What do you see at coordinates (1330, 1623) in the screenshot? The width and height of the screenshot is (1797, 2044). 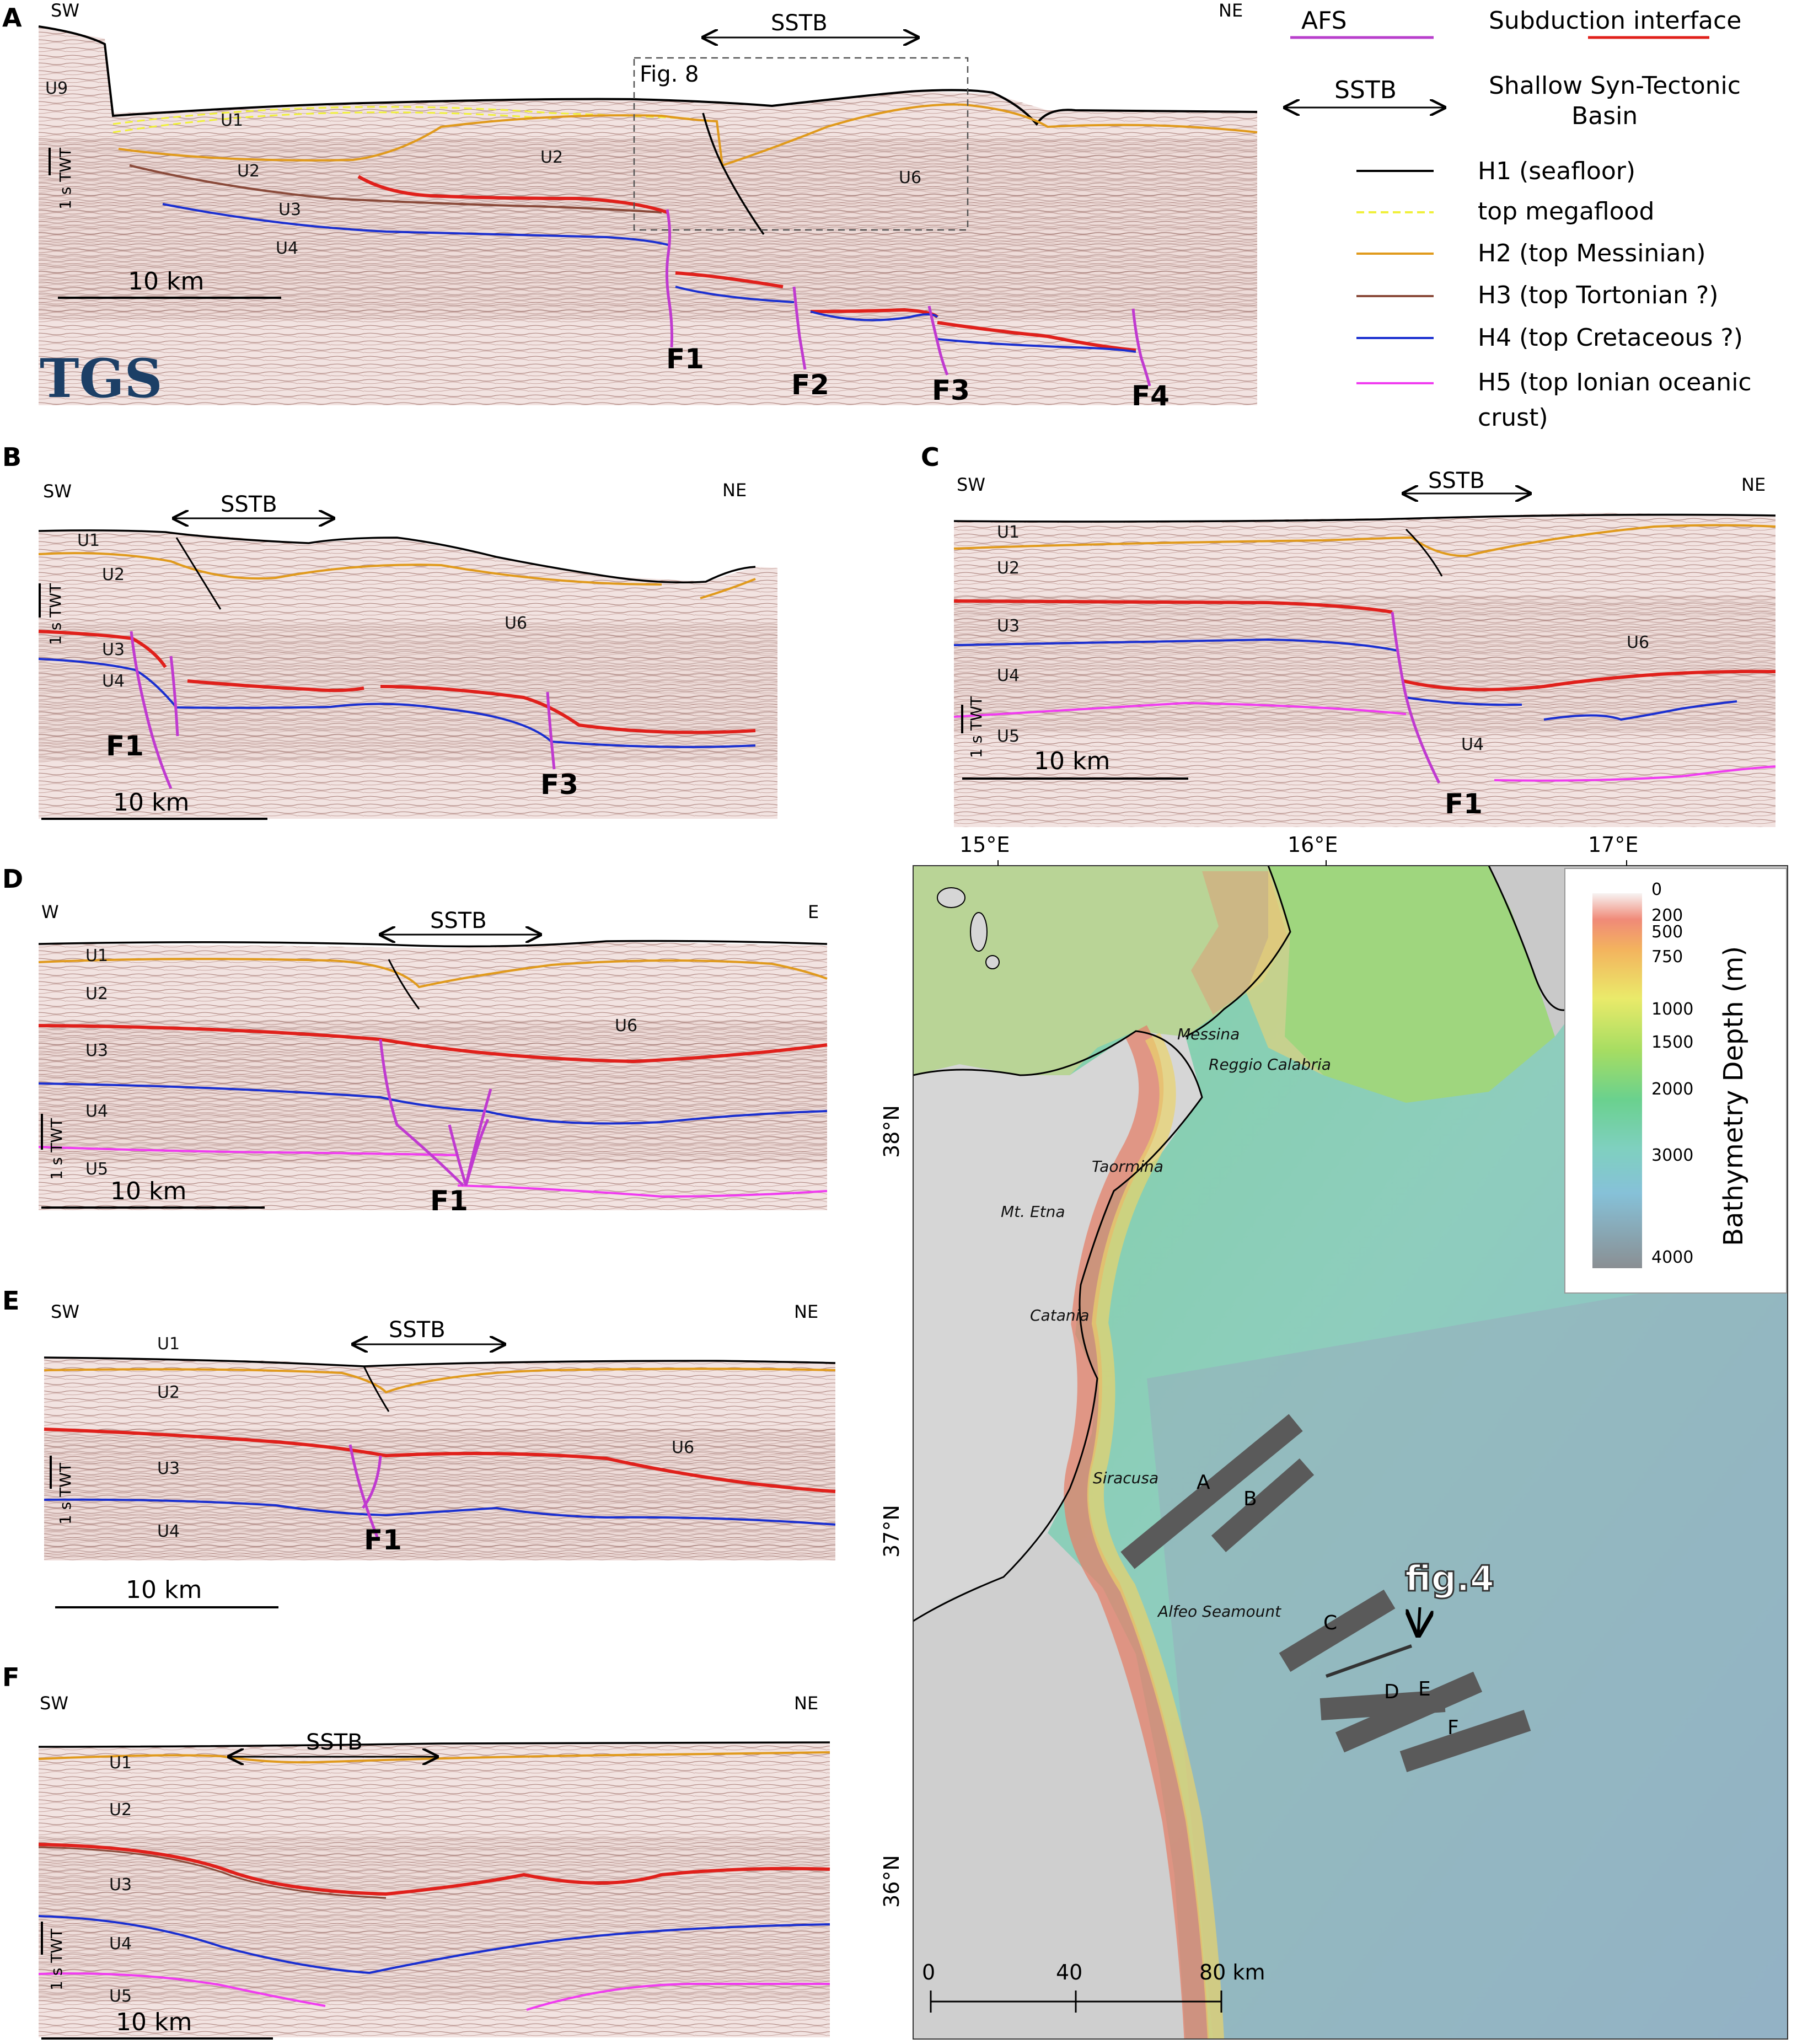 I see `profile-label: C` at bounding box center [1330, 1623].